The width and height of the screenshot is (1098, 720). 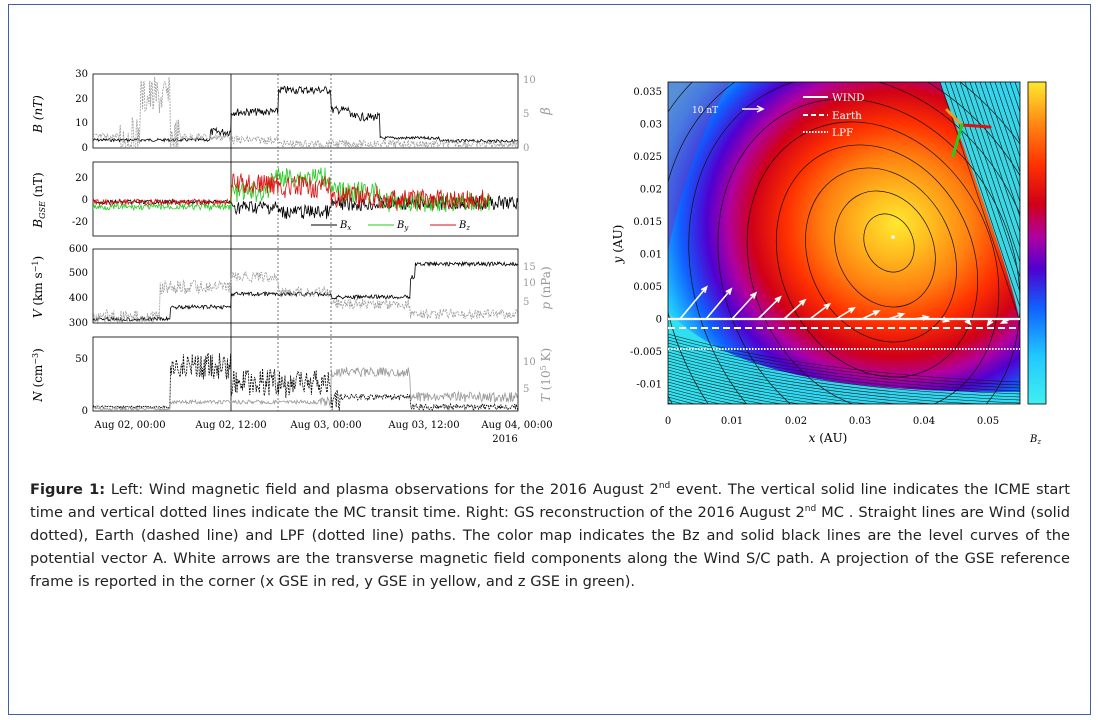 I want to click on year-label: 2016, so click(x=504, y=439).